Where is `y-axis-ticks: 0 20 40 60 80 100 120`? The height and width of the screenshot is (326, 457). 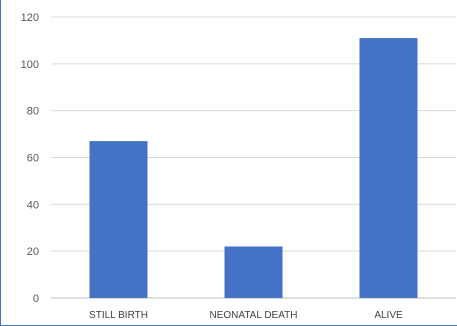
y-axis-ticks: 0 20 40 60 80 100 120 is located at coordinates (30, 158).